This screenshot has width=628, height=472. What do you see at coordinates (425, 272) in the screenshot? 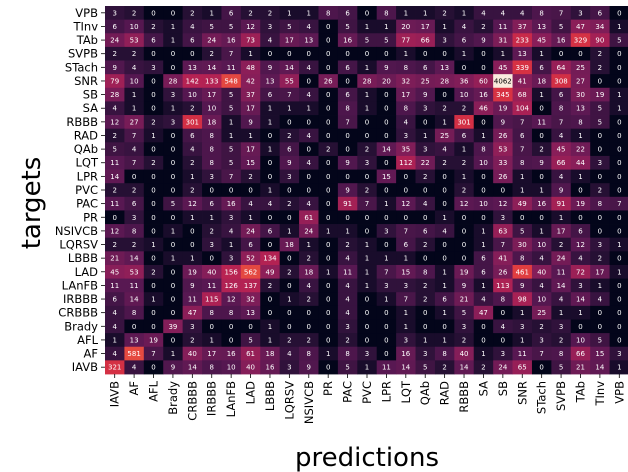
I see `cell-value-label: 8` at bounding box center [425, 272].